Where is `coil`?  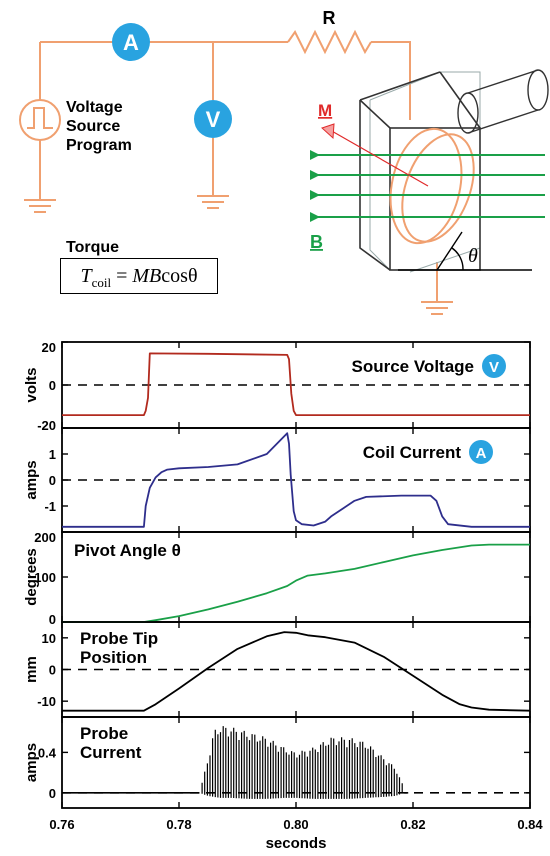
coil is located at coordinates (432, 186).